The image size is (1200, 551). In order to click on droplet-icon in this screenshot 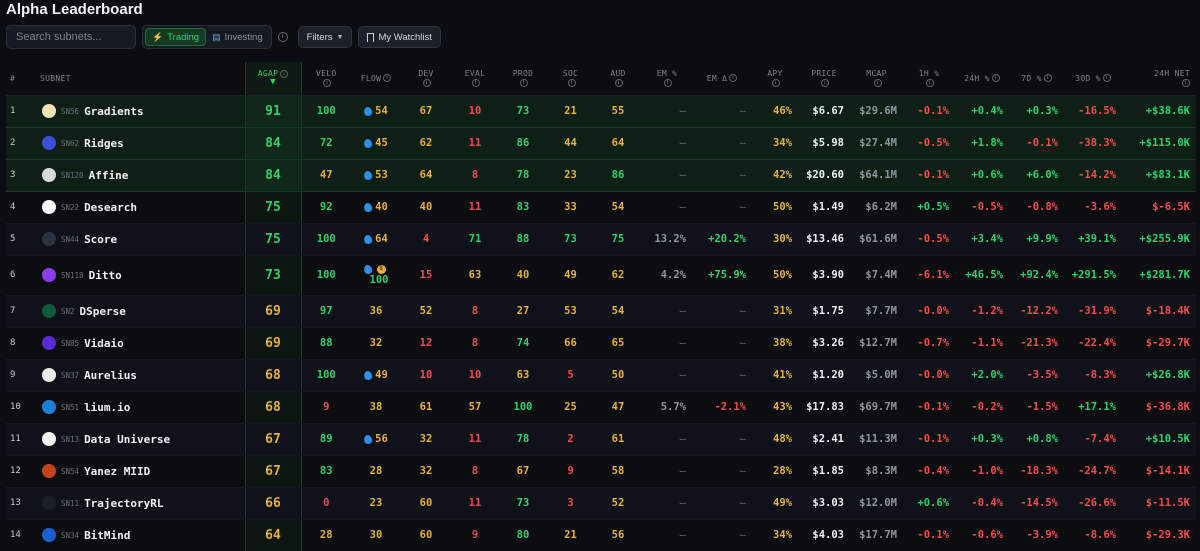, I will do `click(367, 269)`.